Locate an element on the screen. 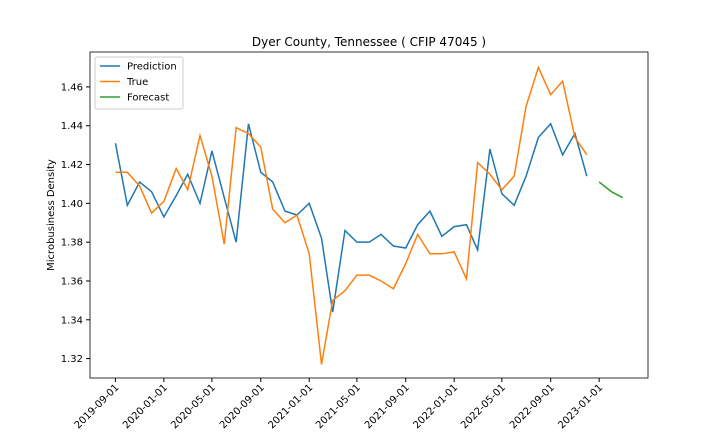  x-tick-label: 2022-05-01 is located at coordinates (483, 406).